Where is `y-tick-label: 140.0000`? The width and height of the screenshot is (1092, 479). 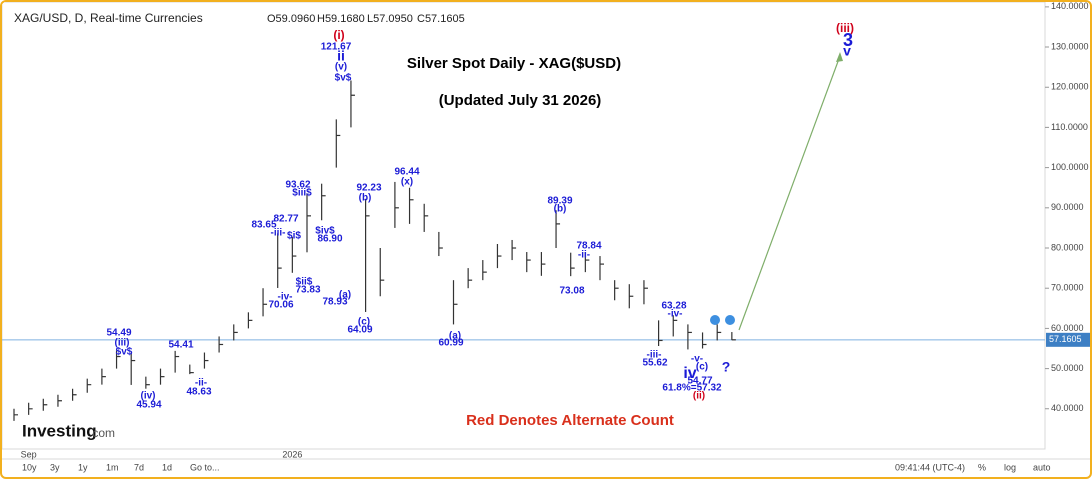
y-tick-label: 140.0000 is located at coordinates (1070, 6).